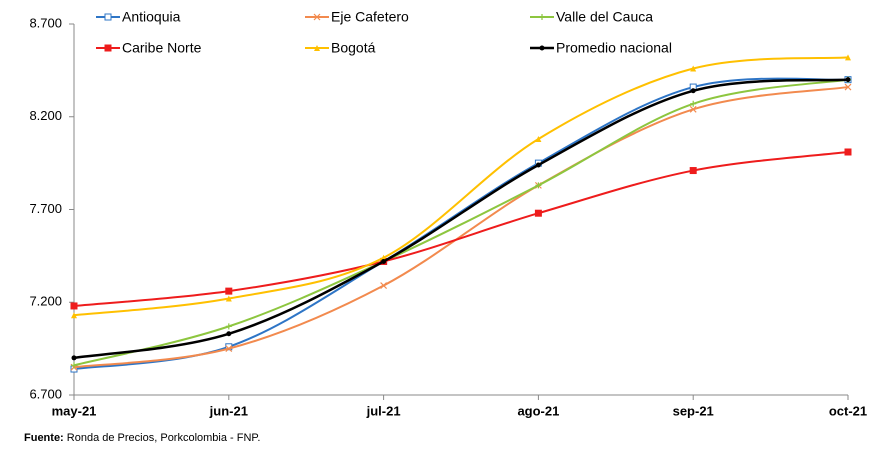 The height and width of the screenshot is (455, 885). What do you see at coordinates (45, 115) in the screenshot?
I see `y-tick-label: 8.200` at bounding box center [45, 115].